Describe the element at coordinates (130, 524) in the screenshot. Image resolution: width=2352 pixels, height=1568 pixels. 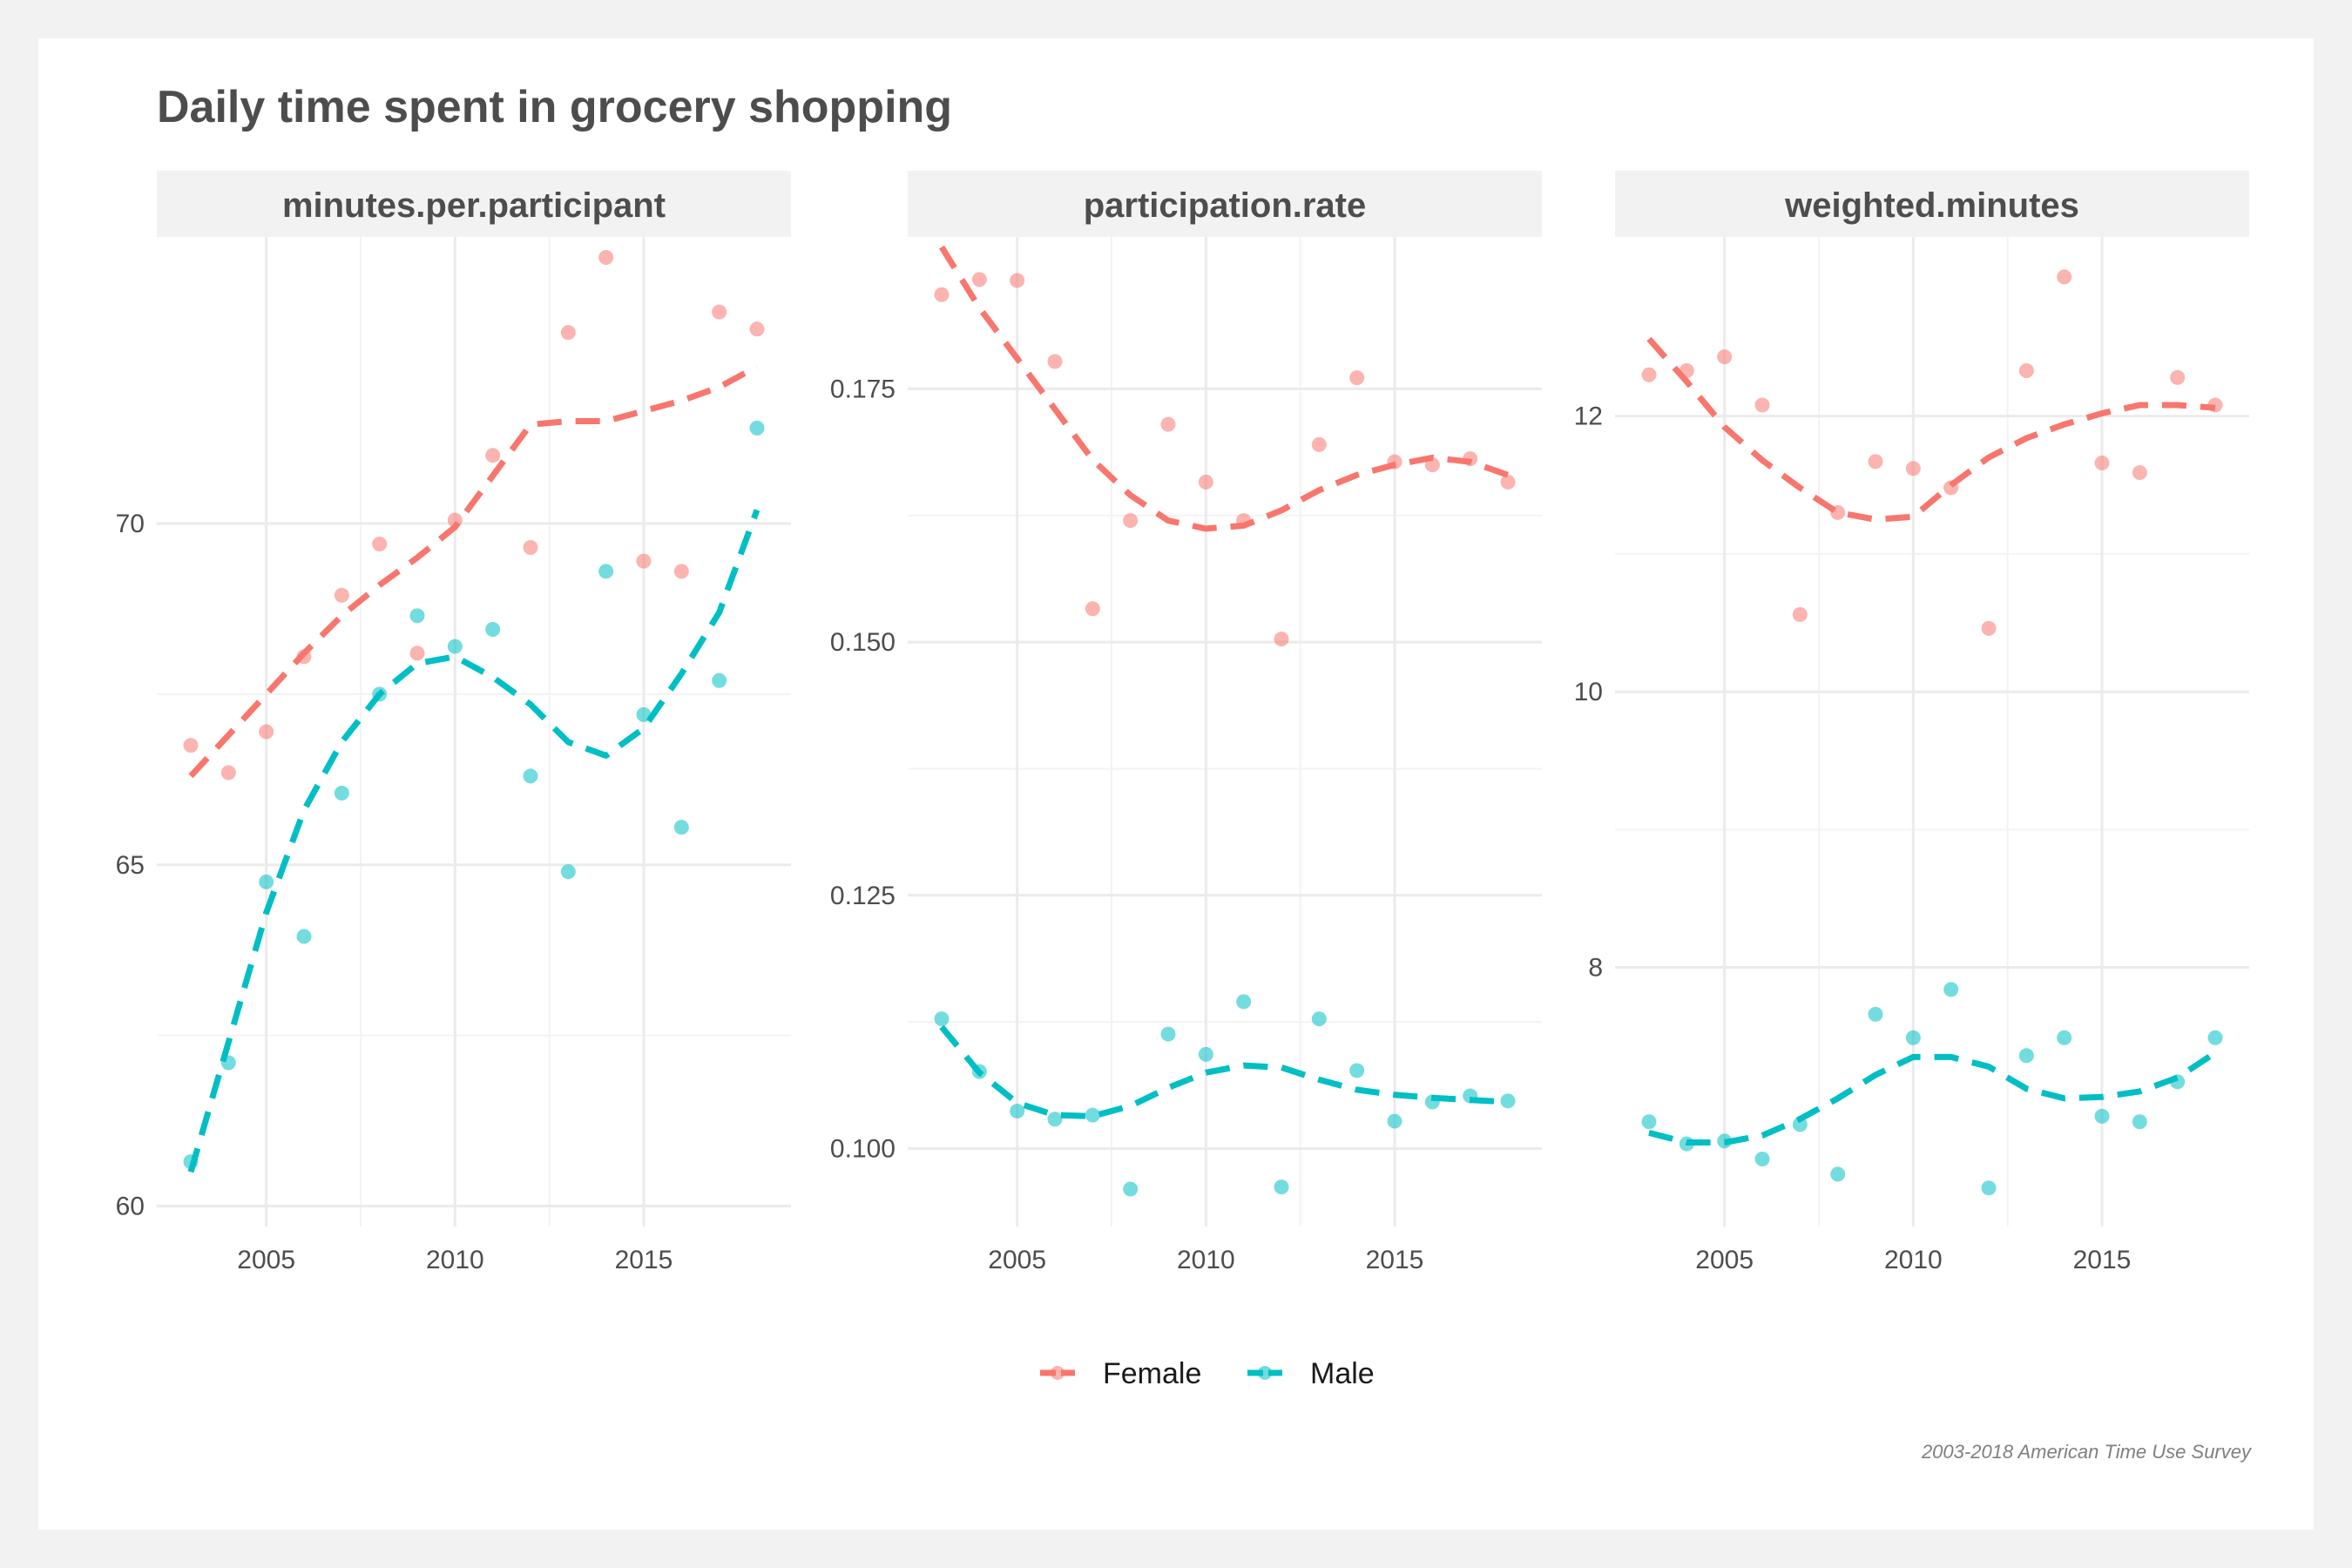
I see `y-tick-label: 70` at that location.